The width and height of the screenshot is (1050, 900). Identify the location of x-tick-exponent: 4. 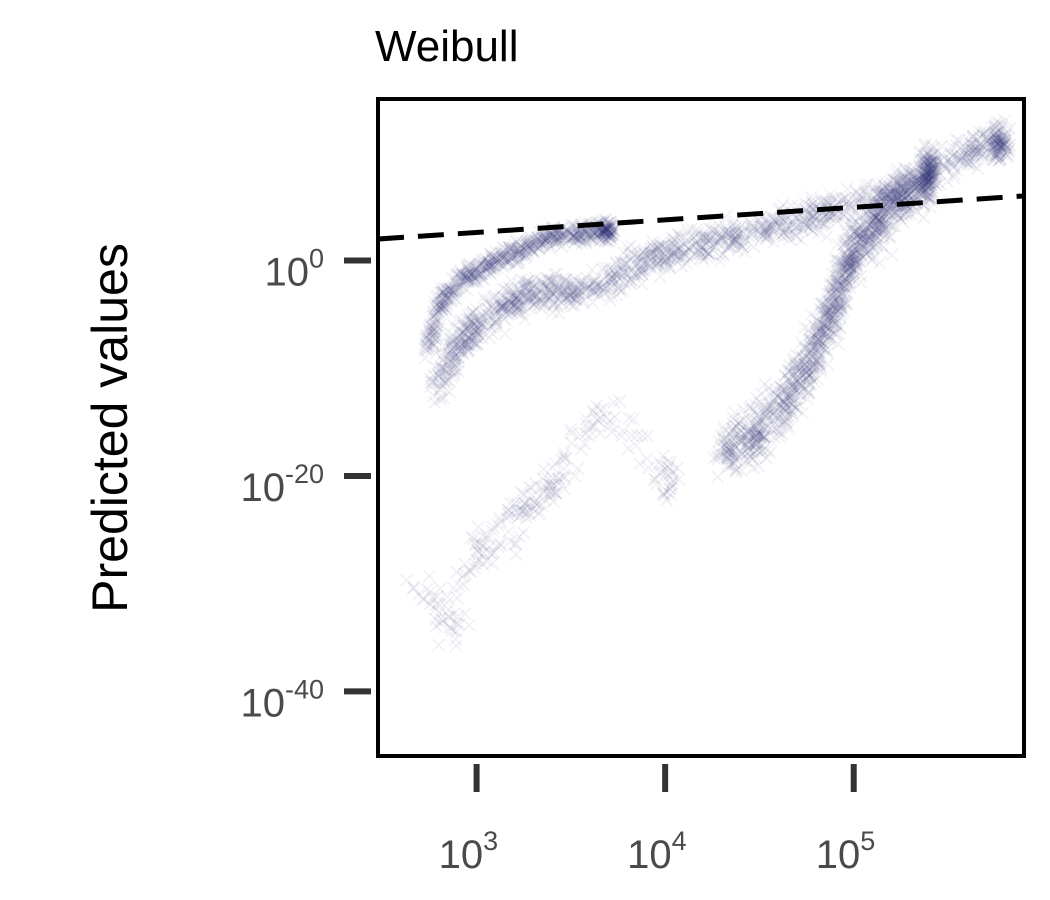
(679, 841).